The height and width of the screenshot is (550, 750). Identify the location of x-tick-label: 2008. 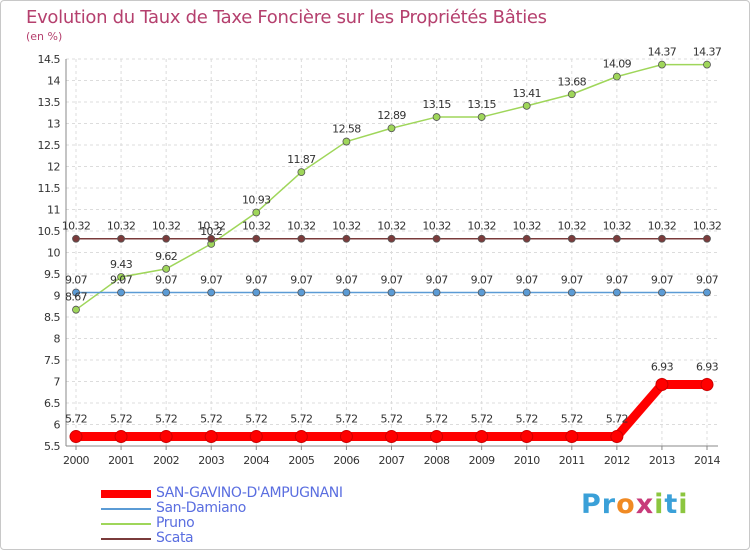
(437, 460).